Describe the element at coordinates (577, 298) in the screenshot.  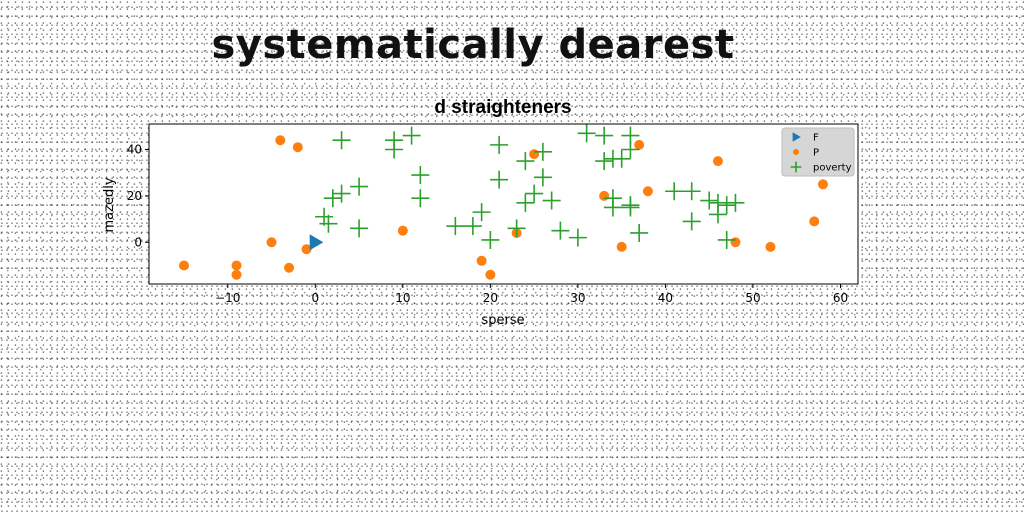
I see `x-tick-label: 30` at that location.